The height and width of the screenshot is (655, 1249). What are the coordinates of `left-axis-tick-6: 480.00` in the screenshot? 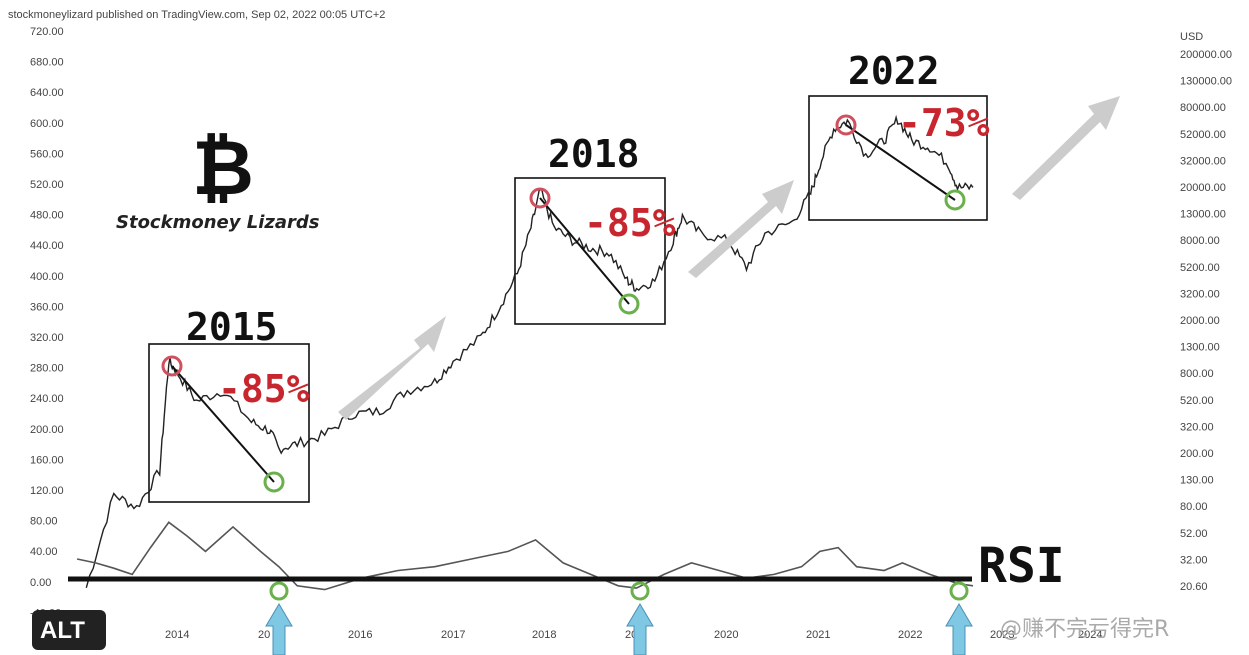 It's located at (47, 216).